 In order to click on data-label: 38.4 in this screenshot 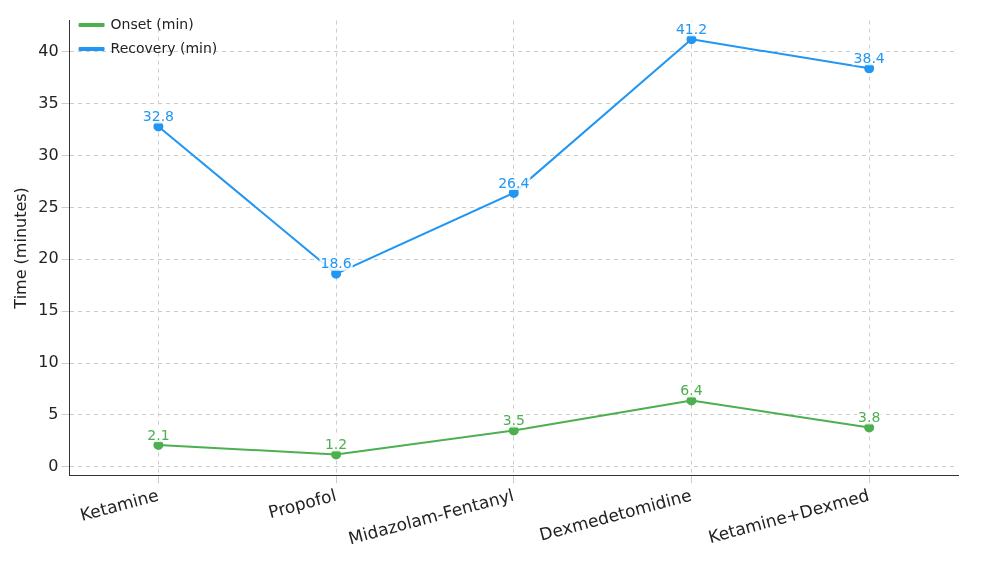, I will do `click(869, 57)`.